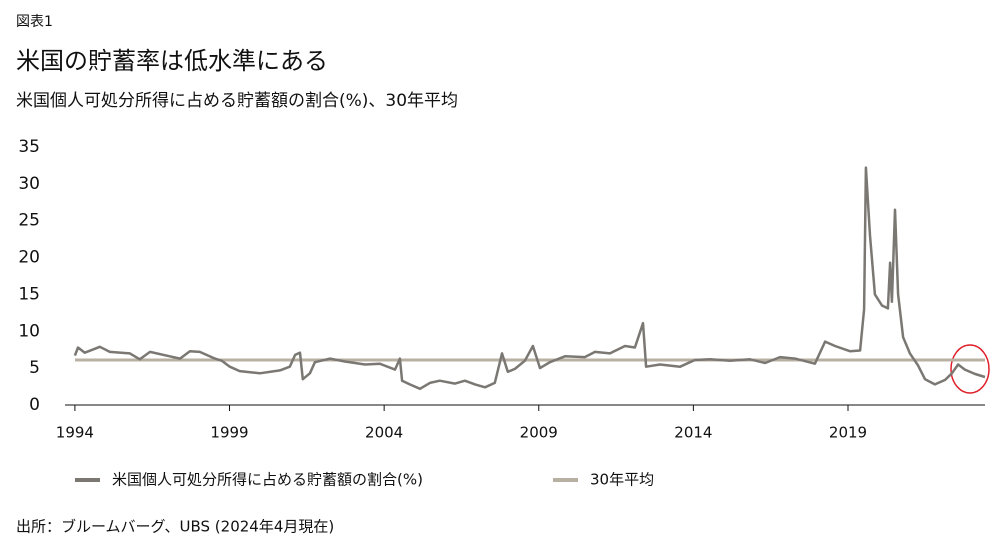 Image resolution: width=1006 pixels, height=554 pixels. Describe the element at coordinates (75, 433) in the screenshot. I see `x-tick-label: 1994` at that location.